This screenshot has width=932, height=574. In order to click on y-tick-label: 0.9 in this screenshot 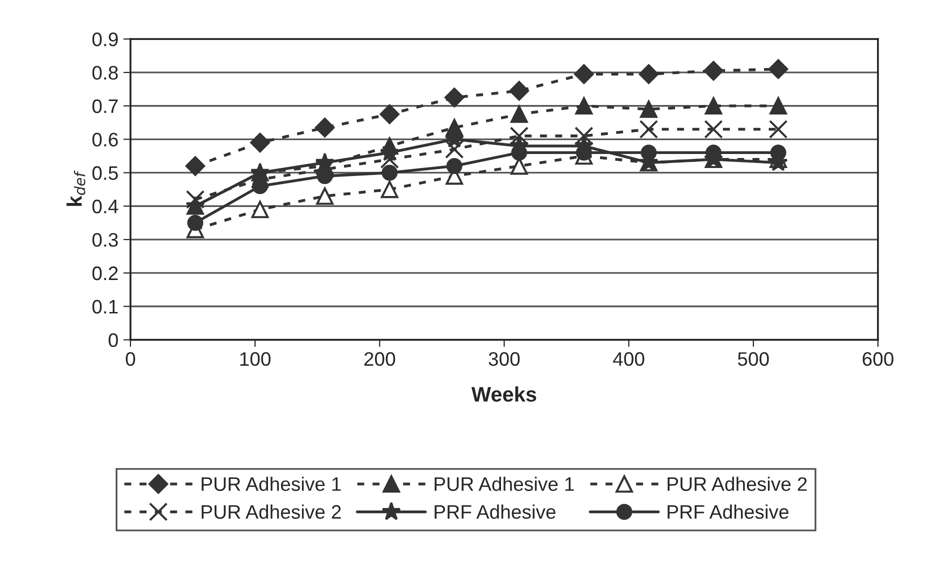, I will do `click(105, 39)`.